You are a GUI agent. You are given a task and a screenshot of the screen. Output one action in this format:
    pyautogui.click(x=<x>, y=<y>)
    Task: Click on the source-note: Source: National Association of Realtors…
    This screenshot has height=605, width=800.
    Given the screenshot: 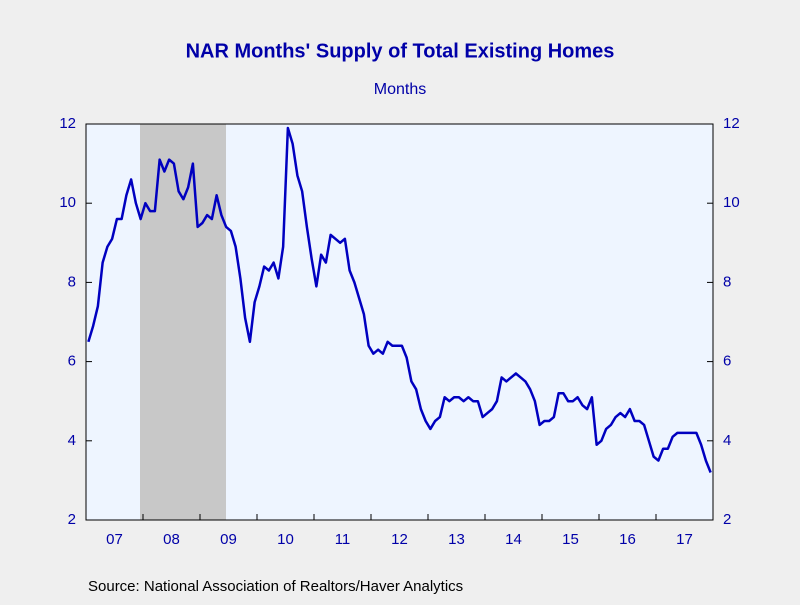 What is the action you would take?
    pyautogui.click(x=275, y=586)
    